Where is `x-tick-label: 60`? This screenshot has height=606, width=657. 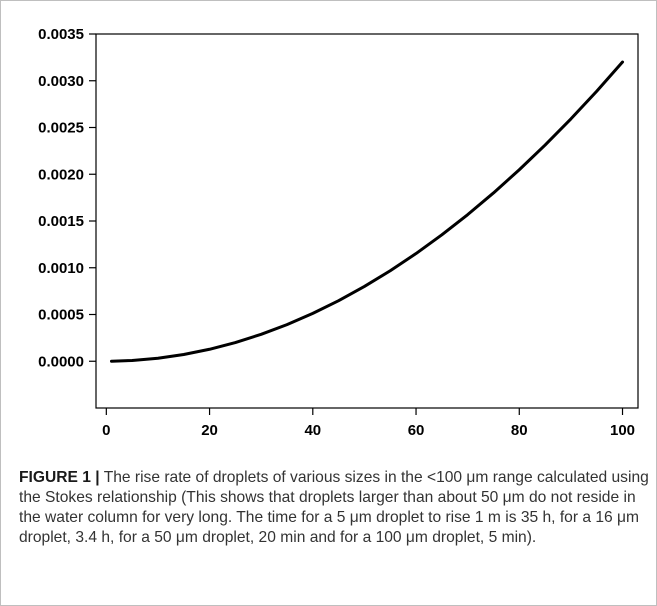 x-tick-label: 60 is located at coordinates (416, 430).